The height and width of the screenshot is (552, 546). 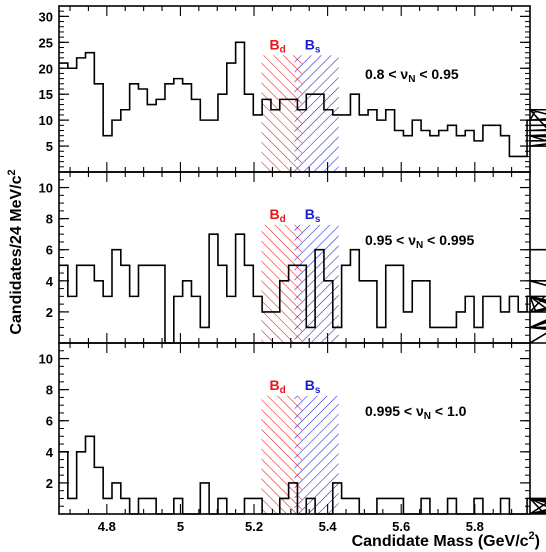 I want to click on selection-label: 0.95 < νN < 0.995, so click(x=419, y=241).